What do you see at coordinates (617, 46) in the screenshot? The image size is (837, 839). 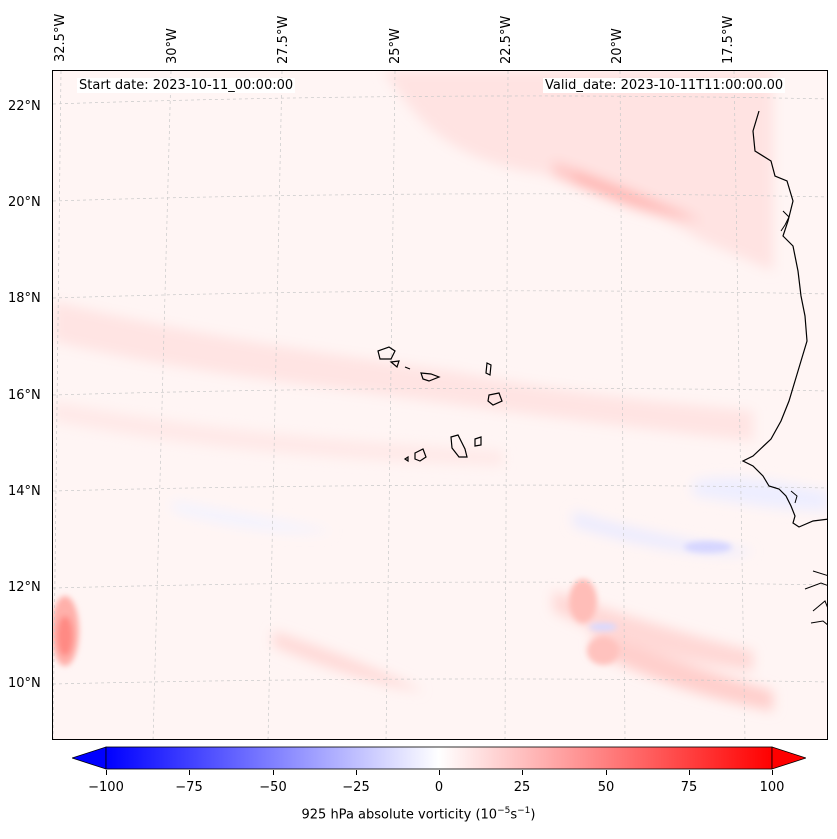 I see `lon-label-20w: 20°W` at bounding box center [617, 46].